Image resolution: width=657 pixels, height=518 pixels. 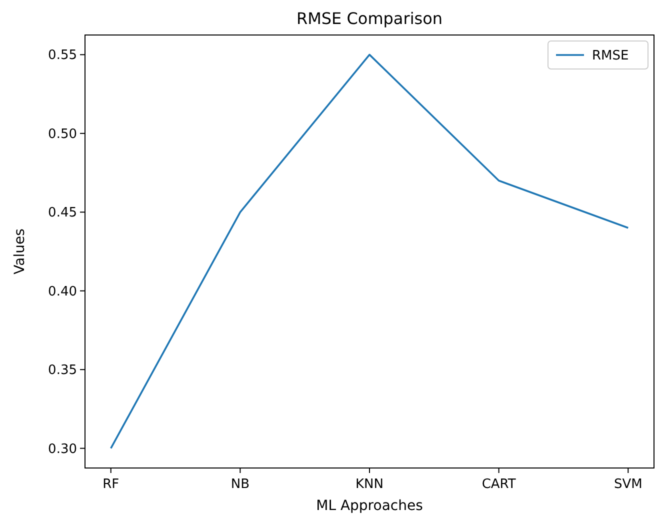 I want to click on y-axis-title: Values, so click(x=20, y=251).